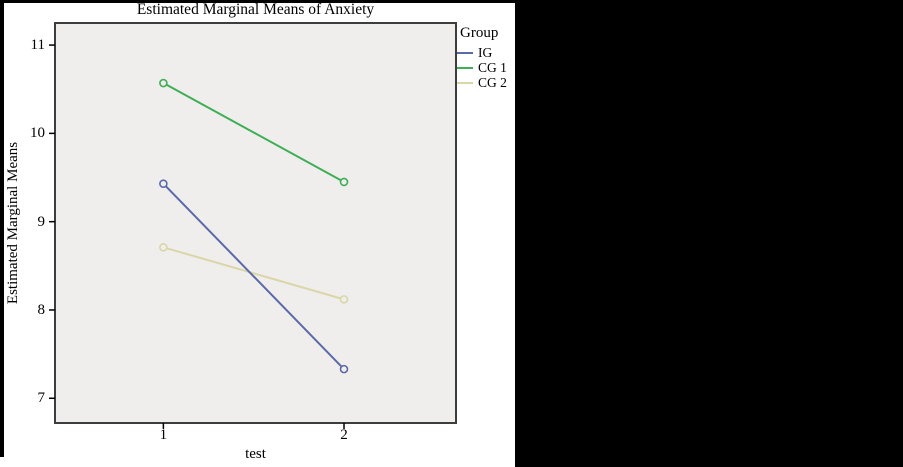  I want to click on x-axis-title: test, so click(255, 454).